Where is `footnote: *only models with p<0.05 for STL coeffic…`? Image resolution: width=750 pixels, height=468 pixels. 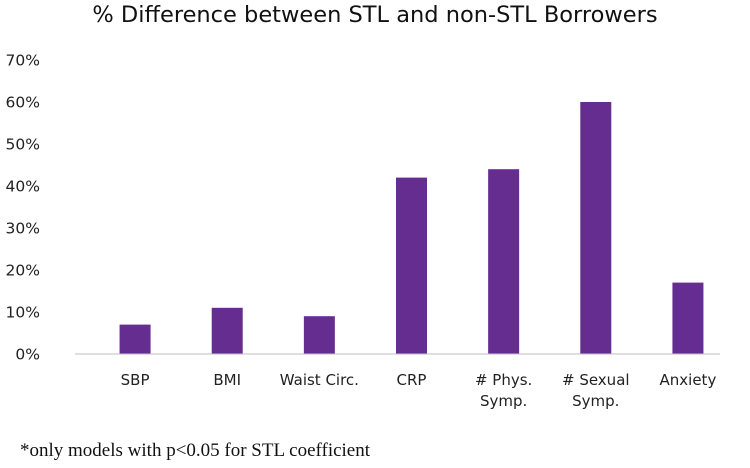
footnote: *only models with p<0.05 for STL coeffic… is located at coordinates (195, 450).